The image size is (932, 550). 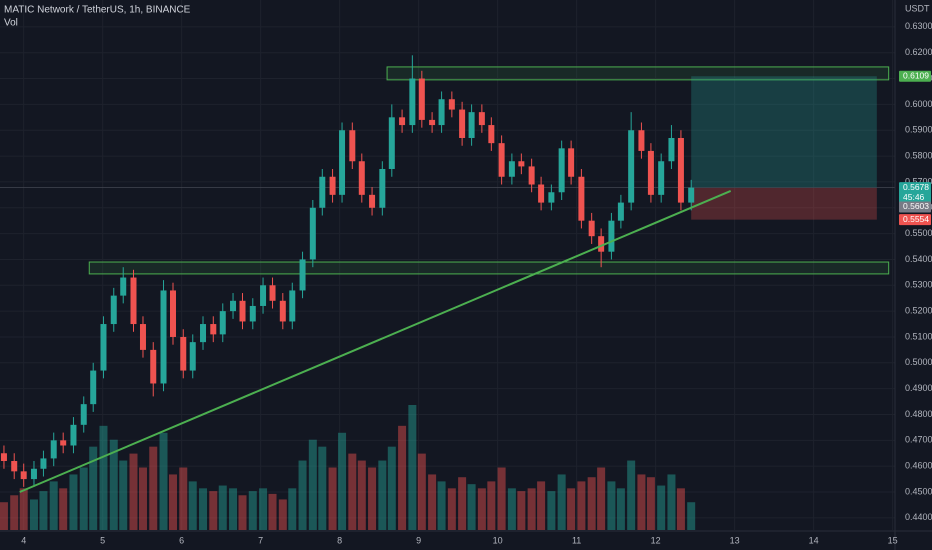 I want to click on y-tick-label: 0.5700, so click(x=918, y=181).